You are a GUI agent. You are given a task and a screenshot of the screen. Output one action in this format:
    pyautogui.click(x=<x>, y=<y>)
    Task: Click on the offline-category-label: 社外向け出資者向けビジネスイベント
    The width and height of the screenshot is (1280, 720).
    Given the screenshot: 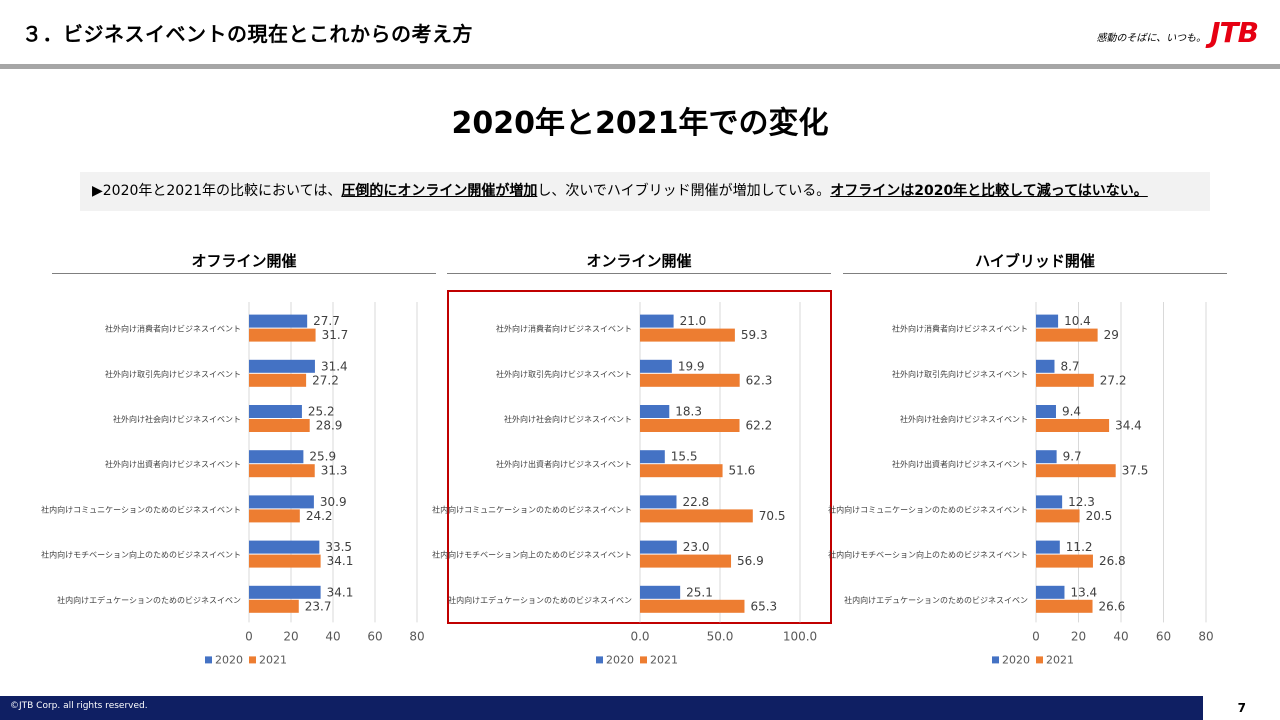 What is the action you would take?
    pyautogui.click(x=173, y=464)
    